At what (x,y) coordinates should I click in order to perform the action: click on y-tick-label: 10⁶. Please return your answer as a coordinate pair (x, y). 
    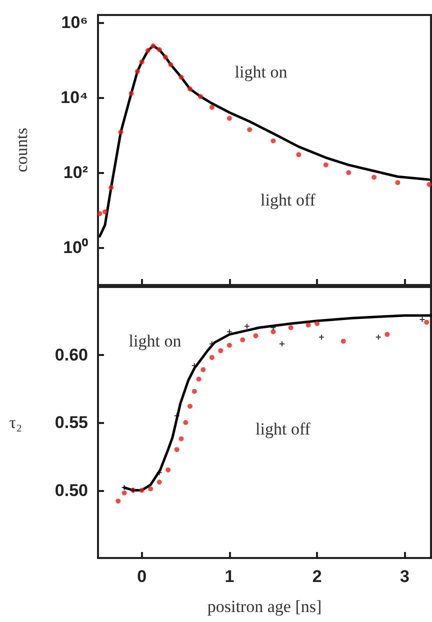
    Looking at the image, I should click on (74, 22).